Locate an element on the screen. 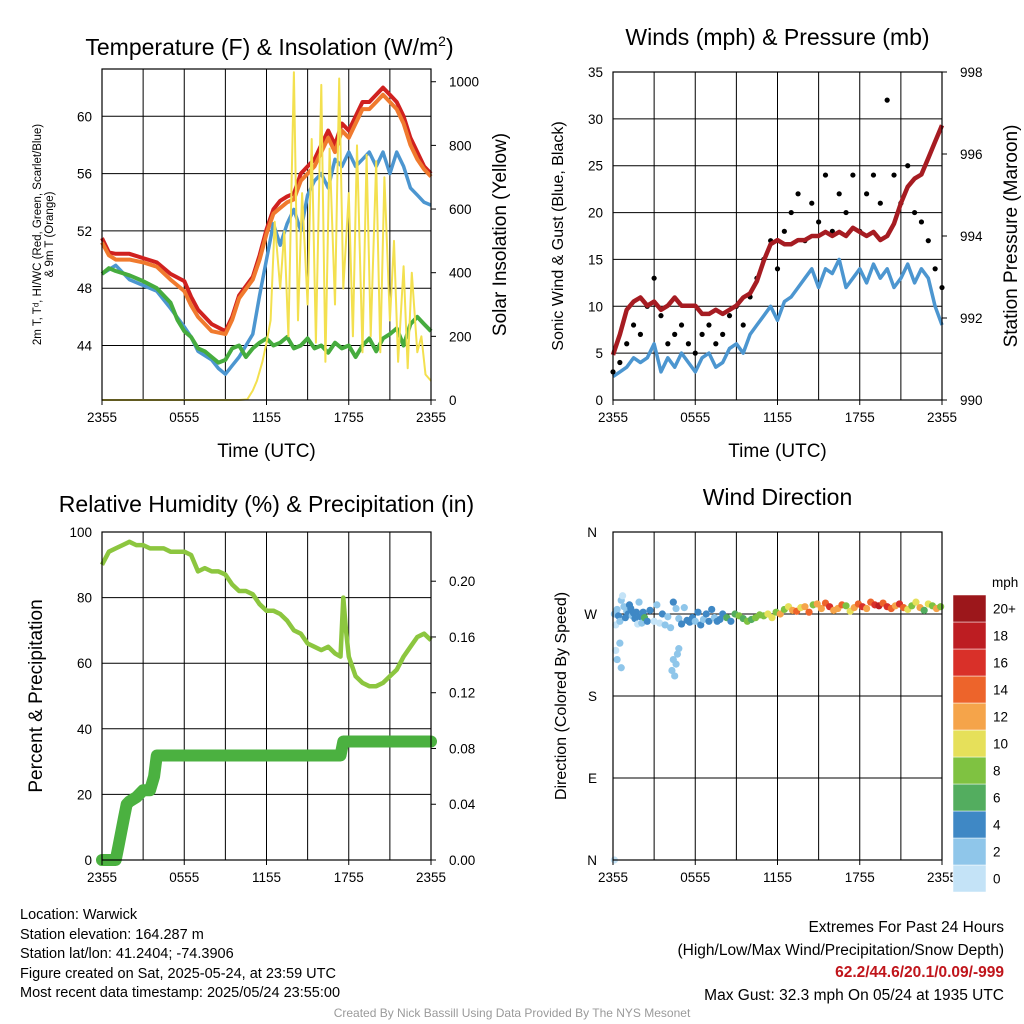  y-left-tick-label: 56 is located at coordinates (84, 174).